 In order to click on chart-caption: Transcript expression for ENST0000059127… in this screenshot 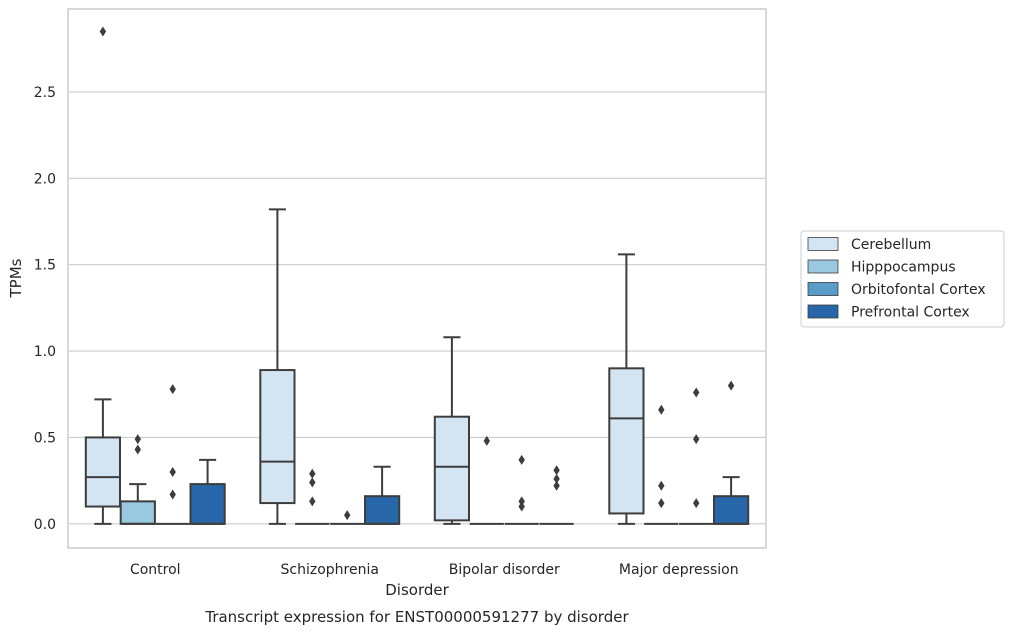, I will do `click(416, 617)`.